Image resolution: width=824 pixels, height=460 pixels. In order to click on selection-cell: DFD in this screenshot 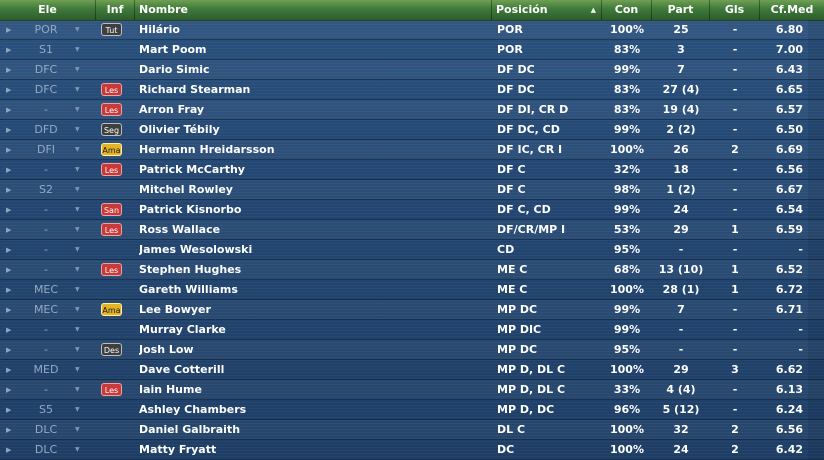, I will do `click(46, 129)`.